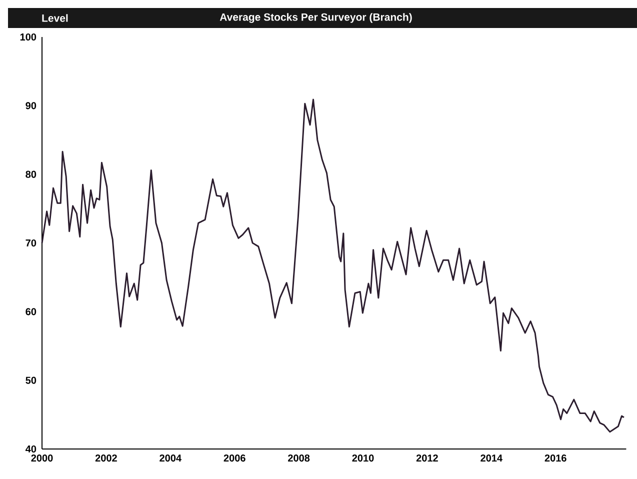  Describe the element at coordinates (555, 458) in the screenshot. I see `x-tick-label: 2016` at that location.